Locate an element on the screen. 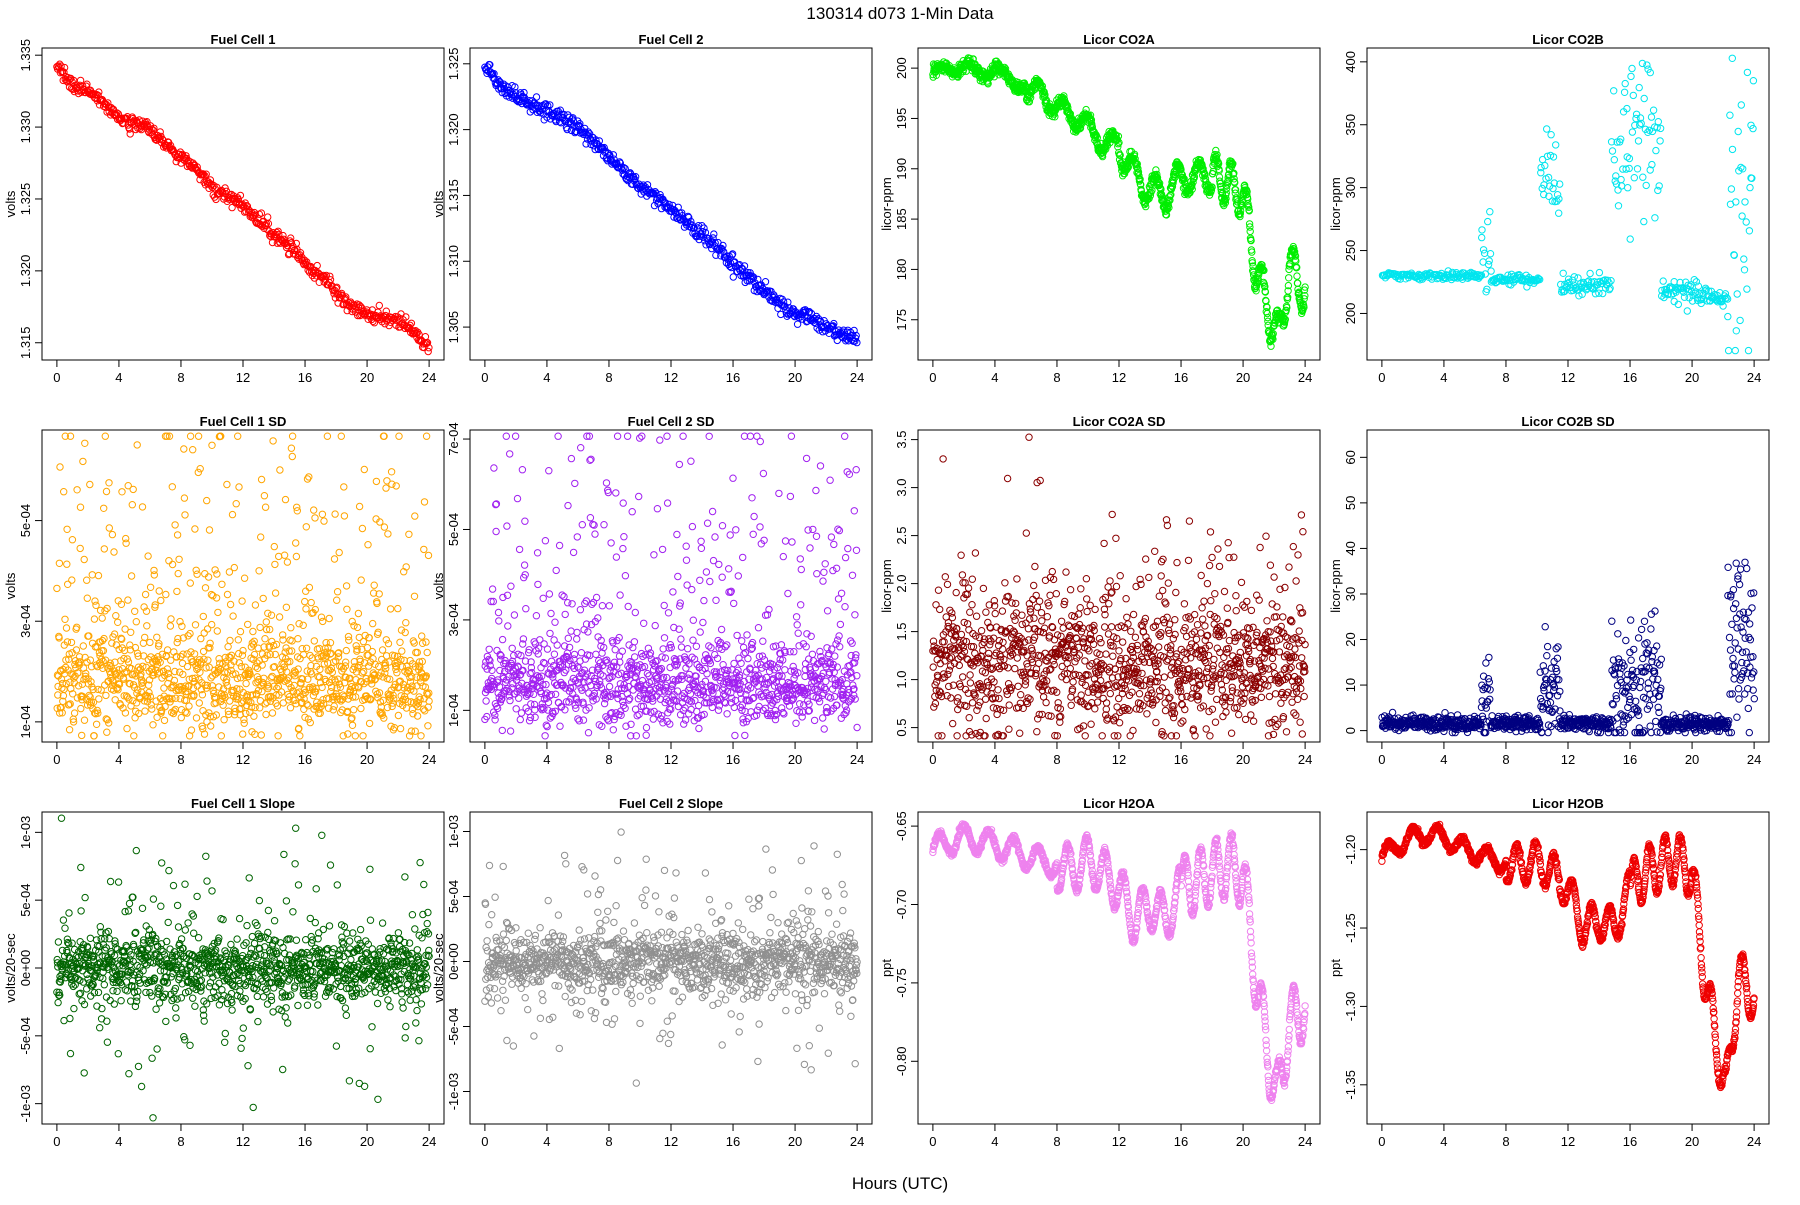 Image resolution: width=1800 pixels, height=1205 pixels. x-tick-label: 4 is located at coordinates (118, 759).